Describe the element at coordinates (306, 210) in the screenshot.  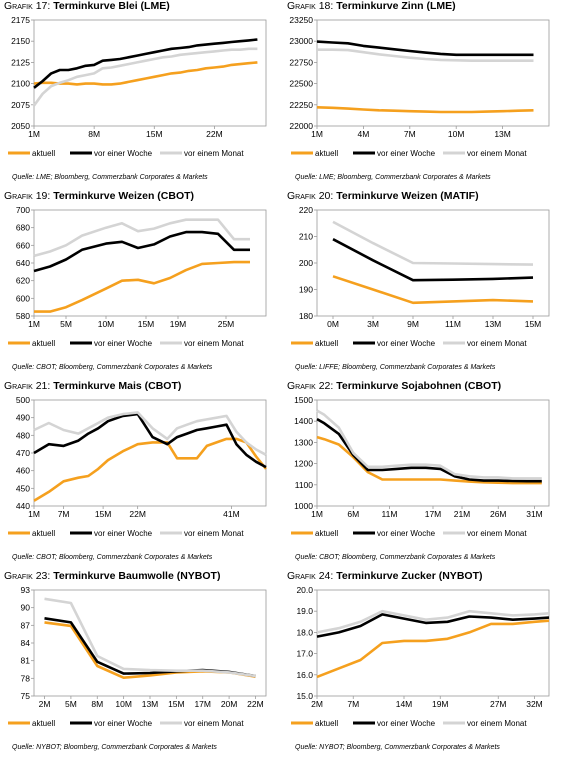
I see `y-tick-label: 220` at that location.